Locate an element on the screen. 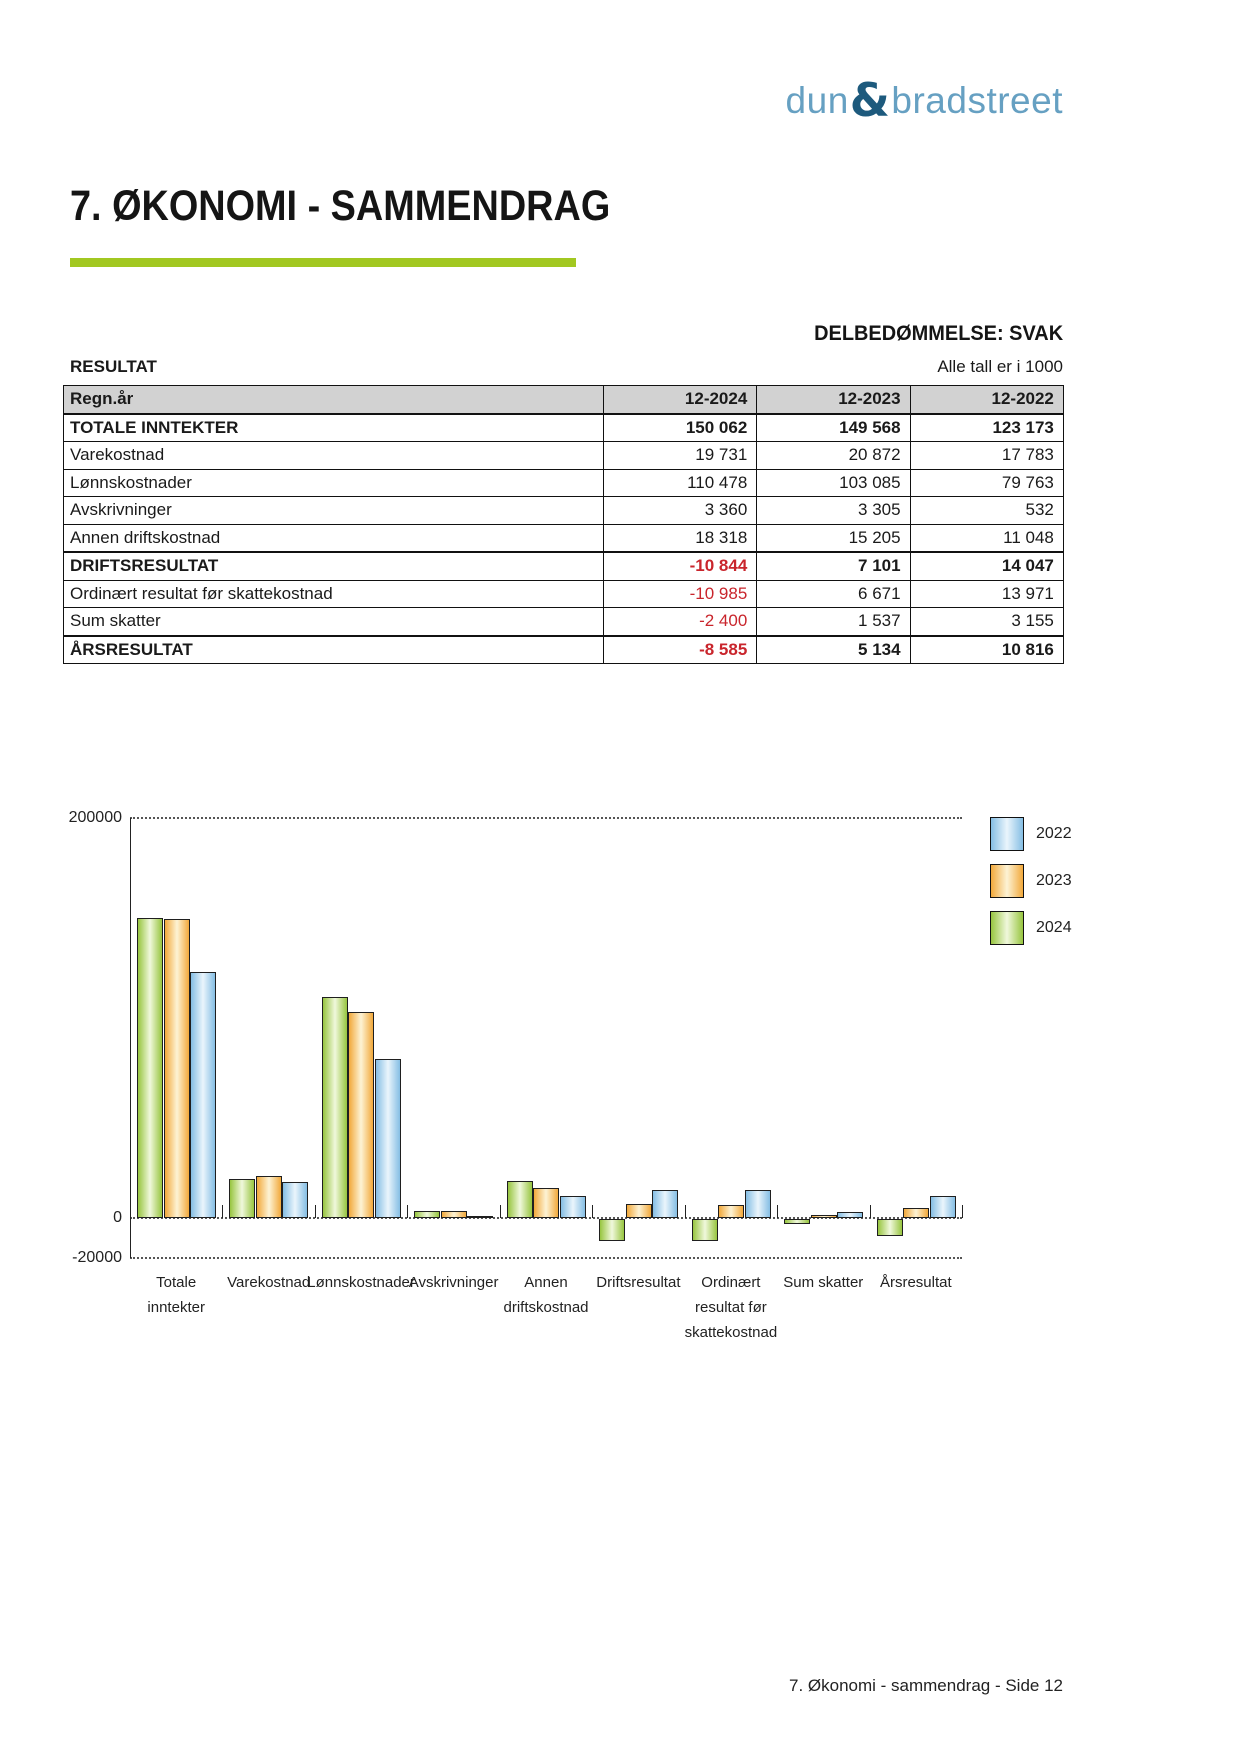 The width and height of the screenshot is (1241, 1754). row-label: Avskrivninger is located at coordinates (333, 510).